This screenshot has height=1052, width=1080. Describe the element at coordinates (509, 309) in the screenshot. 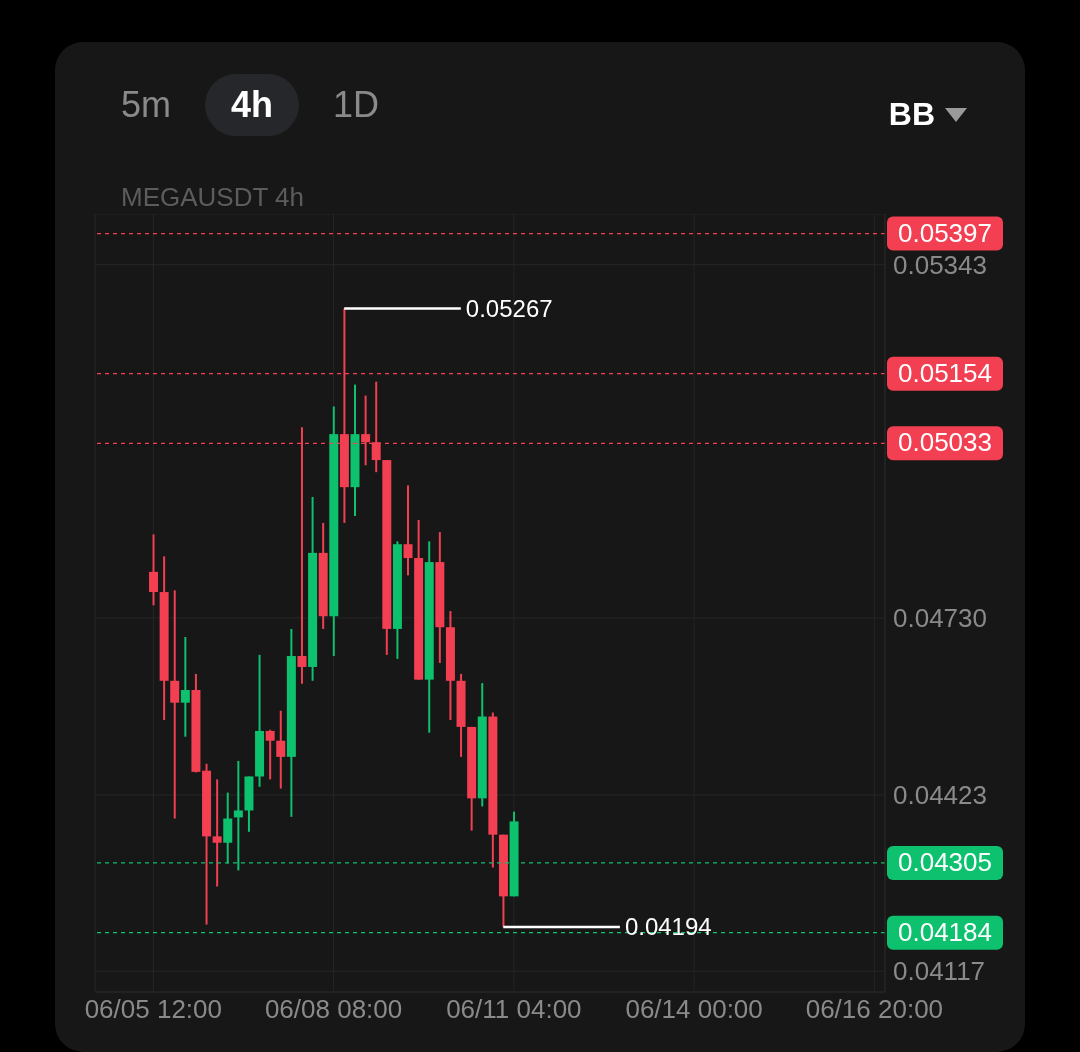

I see `annotation: 0.05267` at that location.